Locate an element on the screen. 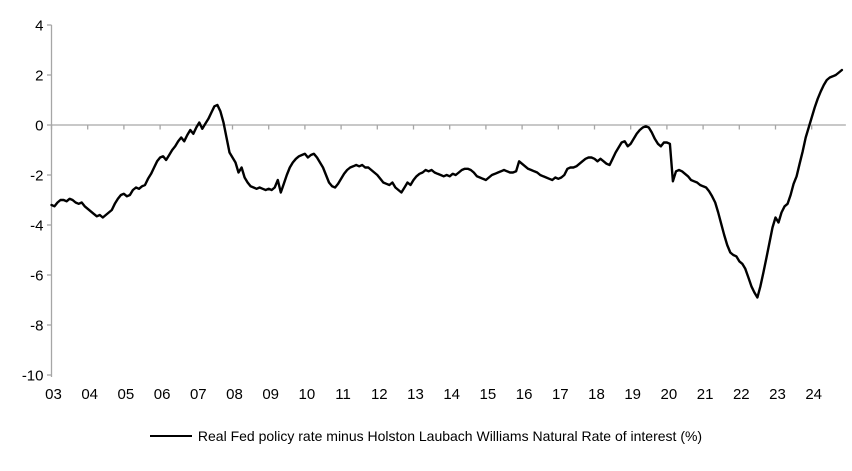  x-tick-label: 16 is located at coordinates (524, 394).